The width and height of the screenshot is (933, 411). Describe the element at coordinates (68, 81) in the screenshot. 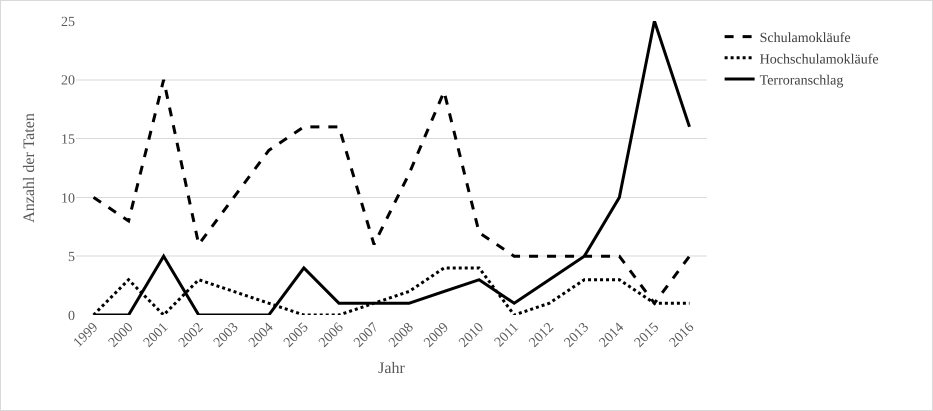

I see `y-tick-label: 20` at that location.